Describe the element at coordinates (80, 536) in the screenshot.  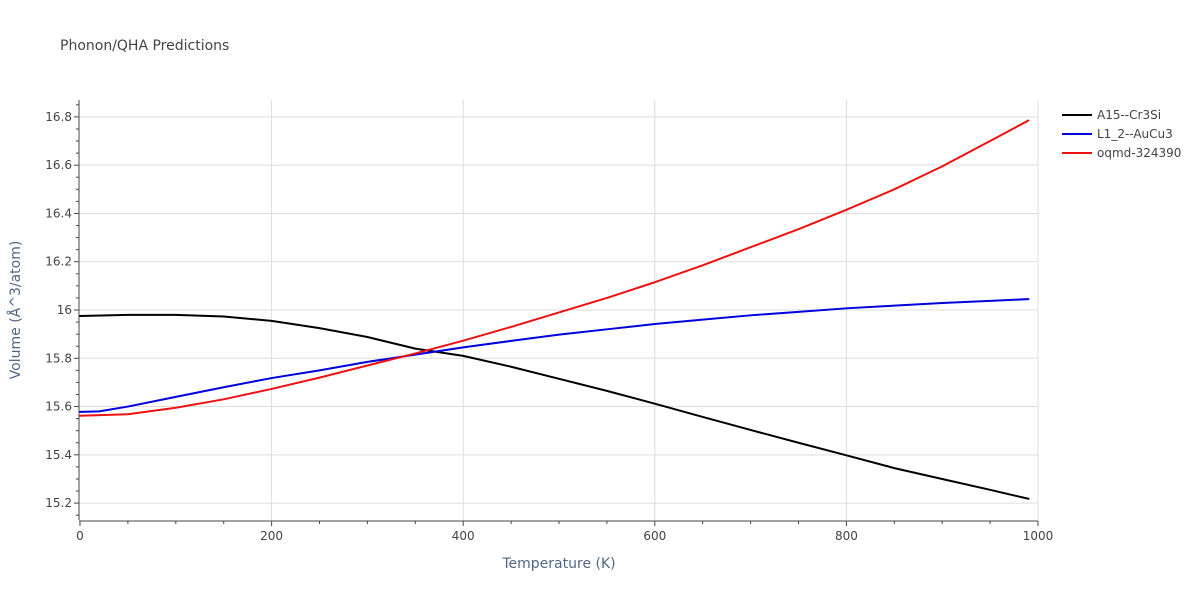
I see `x-tick-label: 0` at that location.